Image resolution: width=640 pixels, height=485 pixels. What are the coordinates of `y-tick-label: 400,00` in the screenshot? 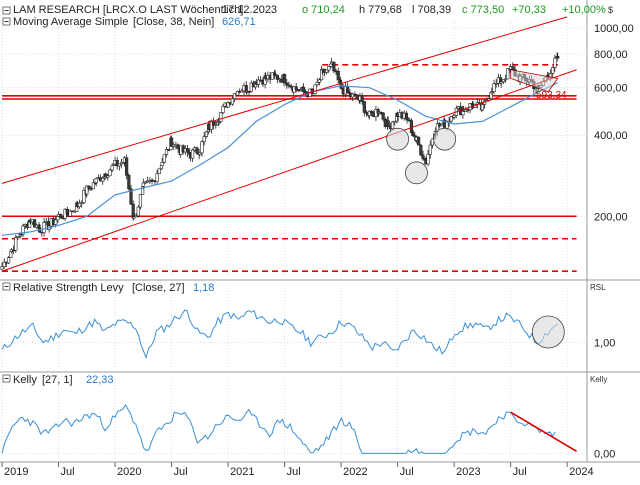 It's located at (611, 136).